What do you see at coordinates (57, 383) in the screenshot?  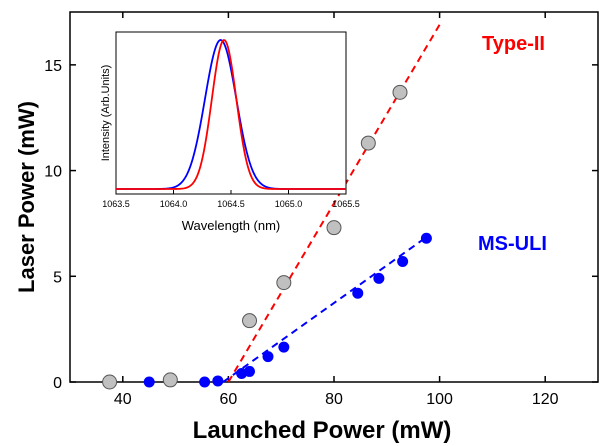 I see `y-tick-label: 0` at bounding box center [57, 383].